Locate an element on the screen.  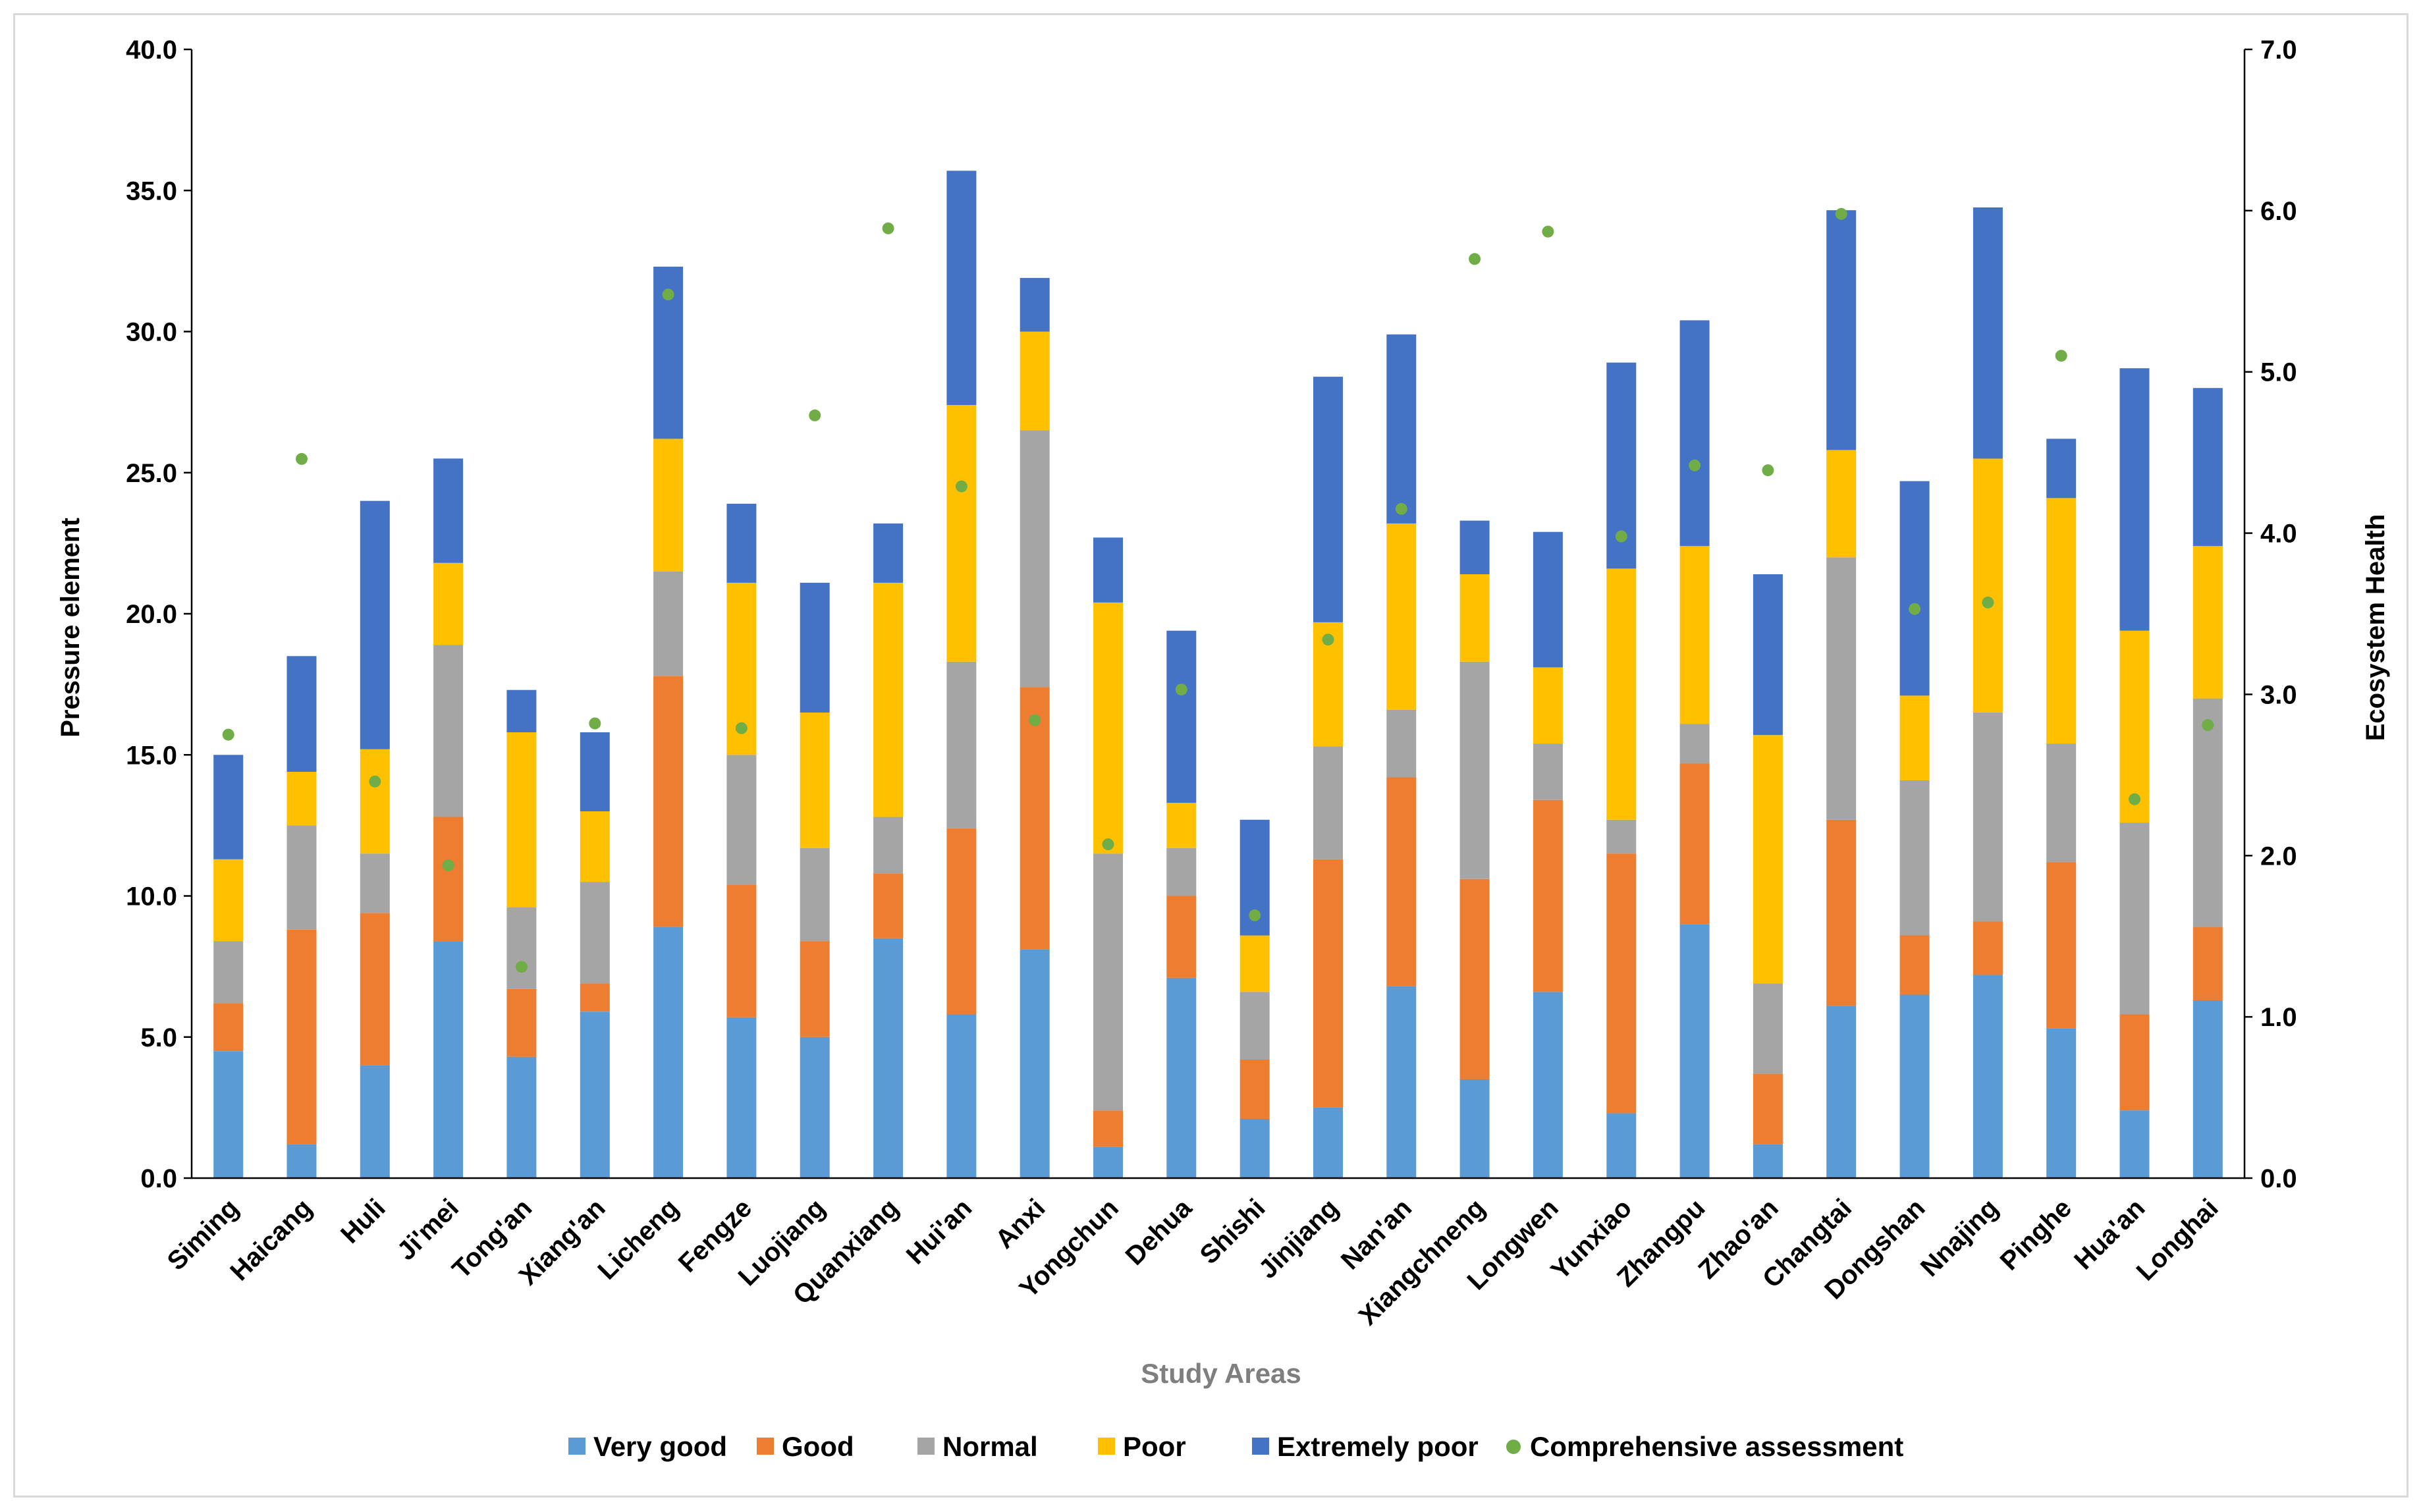
category-label: Hui'an is located at coordinates (939, 1232).